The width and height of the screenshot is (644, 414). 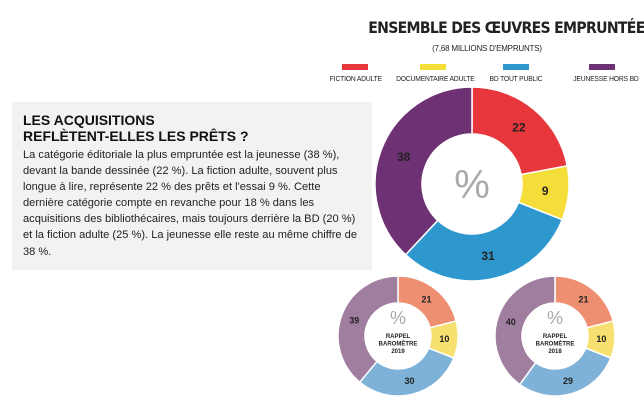 What do you see at coordinates (487, 48) in the screenshot?
I see `chart-subtitle: (7,68 MILLIONS D'EMPRUNTS)` at bounding box center [487, 48].